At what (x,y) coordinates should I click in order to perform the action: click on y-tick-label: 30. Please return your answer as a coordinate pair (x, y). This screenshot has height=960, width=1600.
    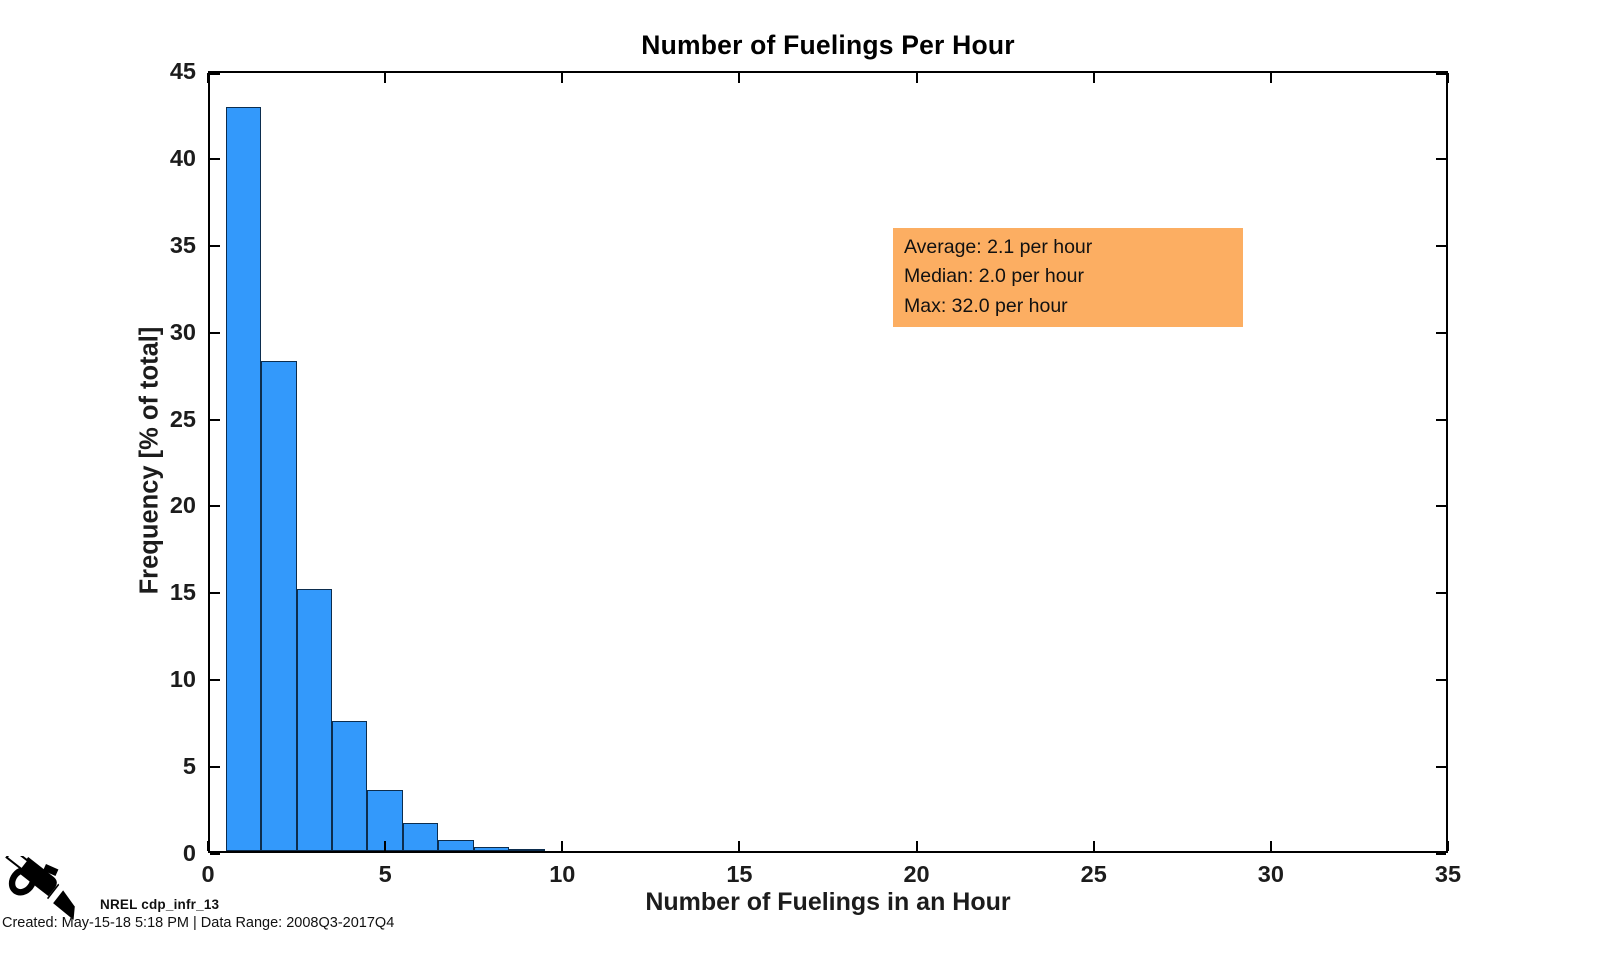
    Looking at the image, I should click on (182, 331).